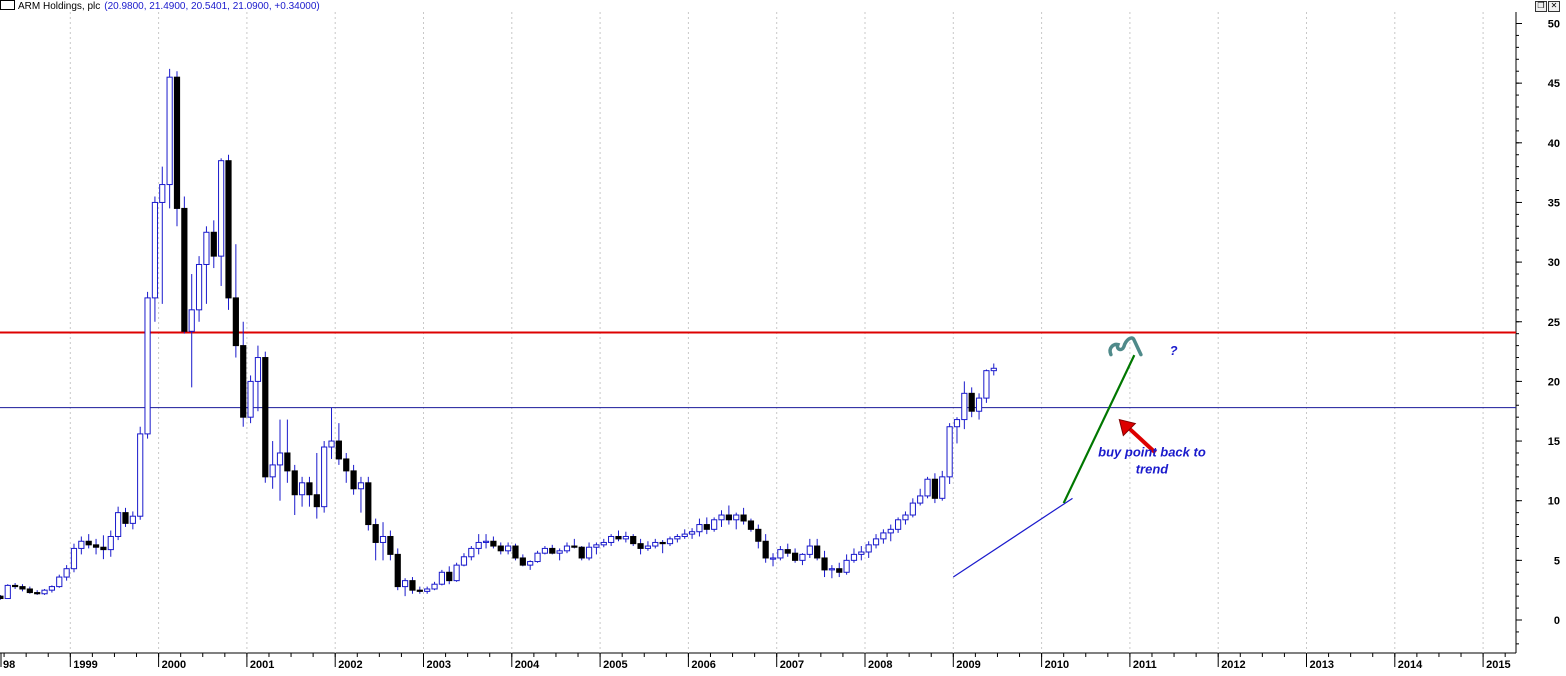 This screenshot has width=1566, height=676. I want to click on window-buttons: ❐ ✕, so click(1547, 6).